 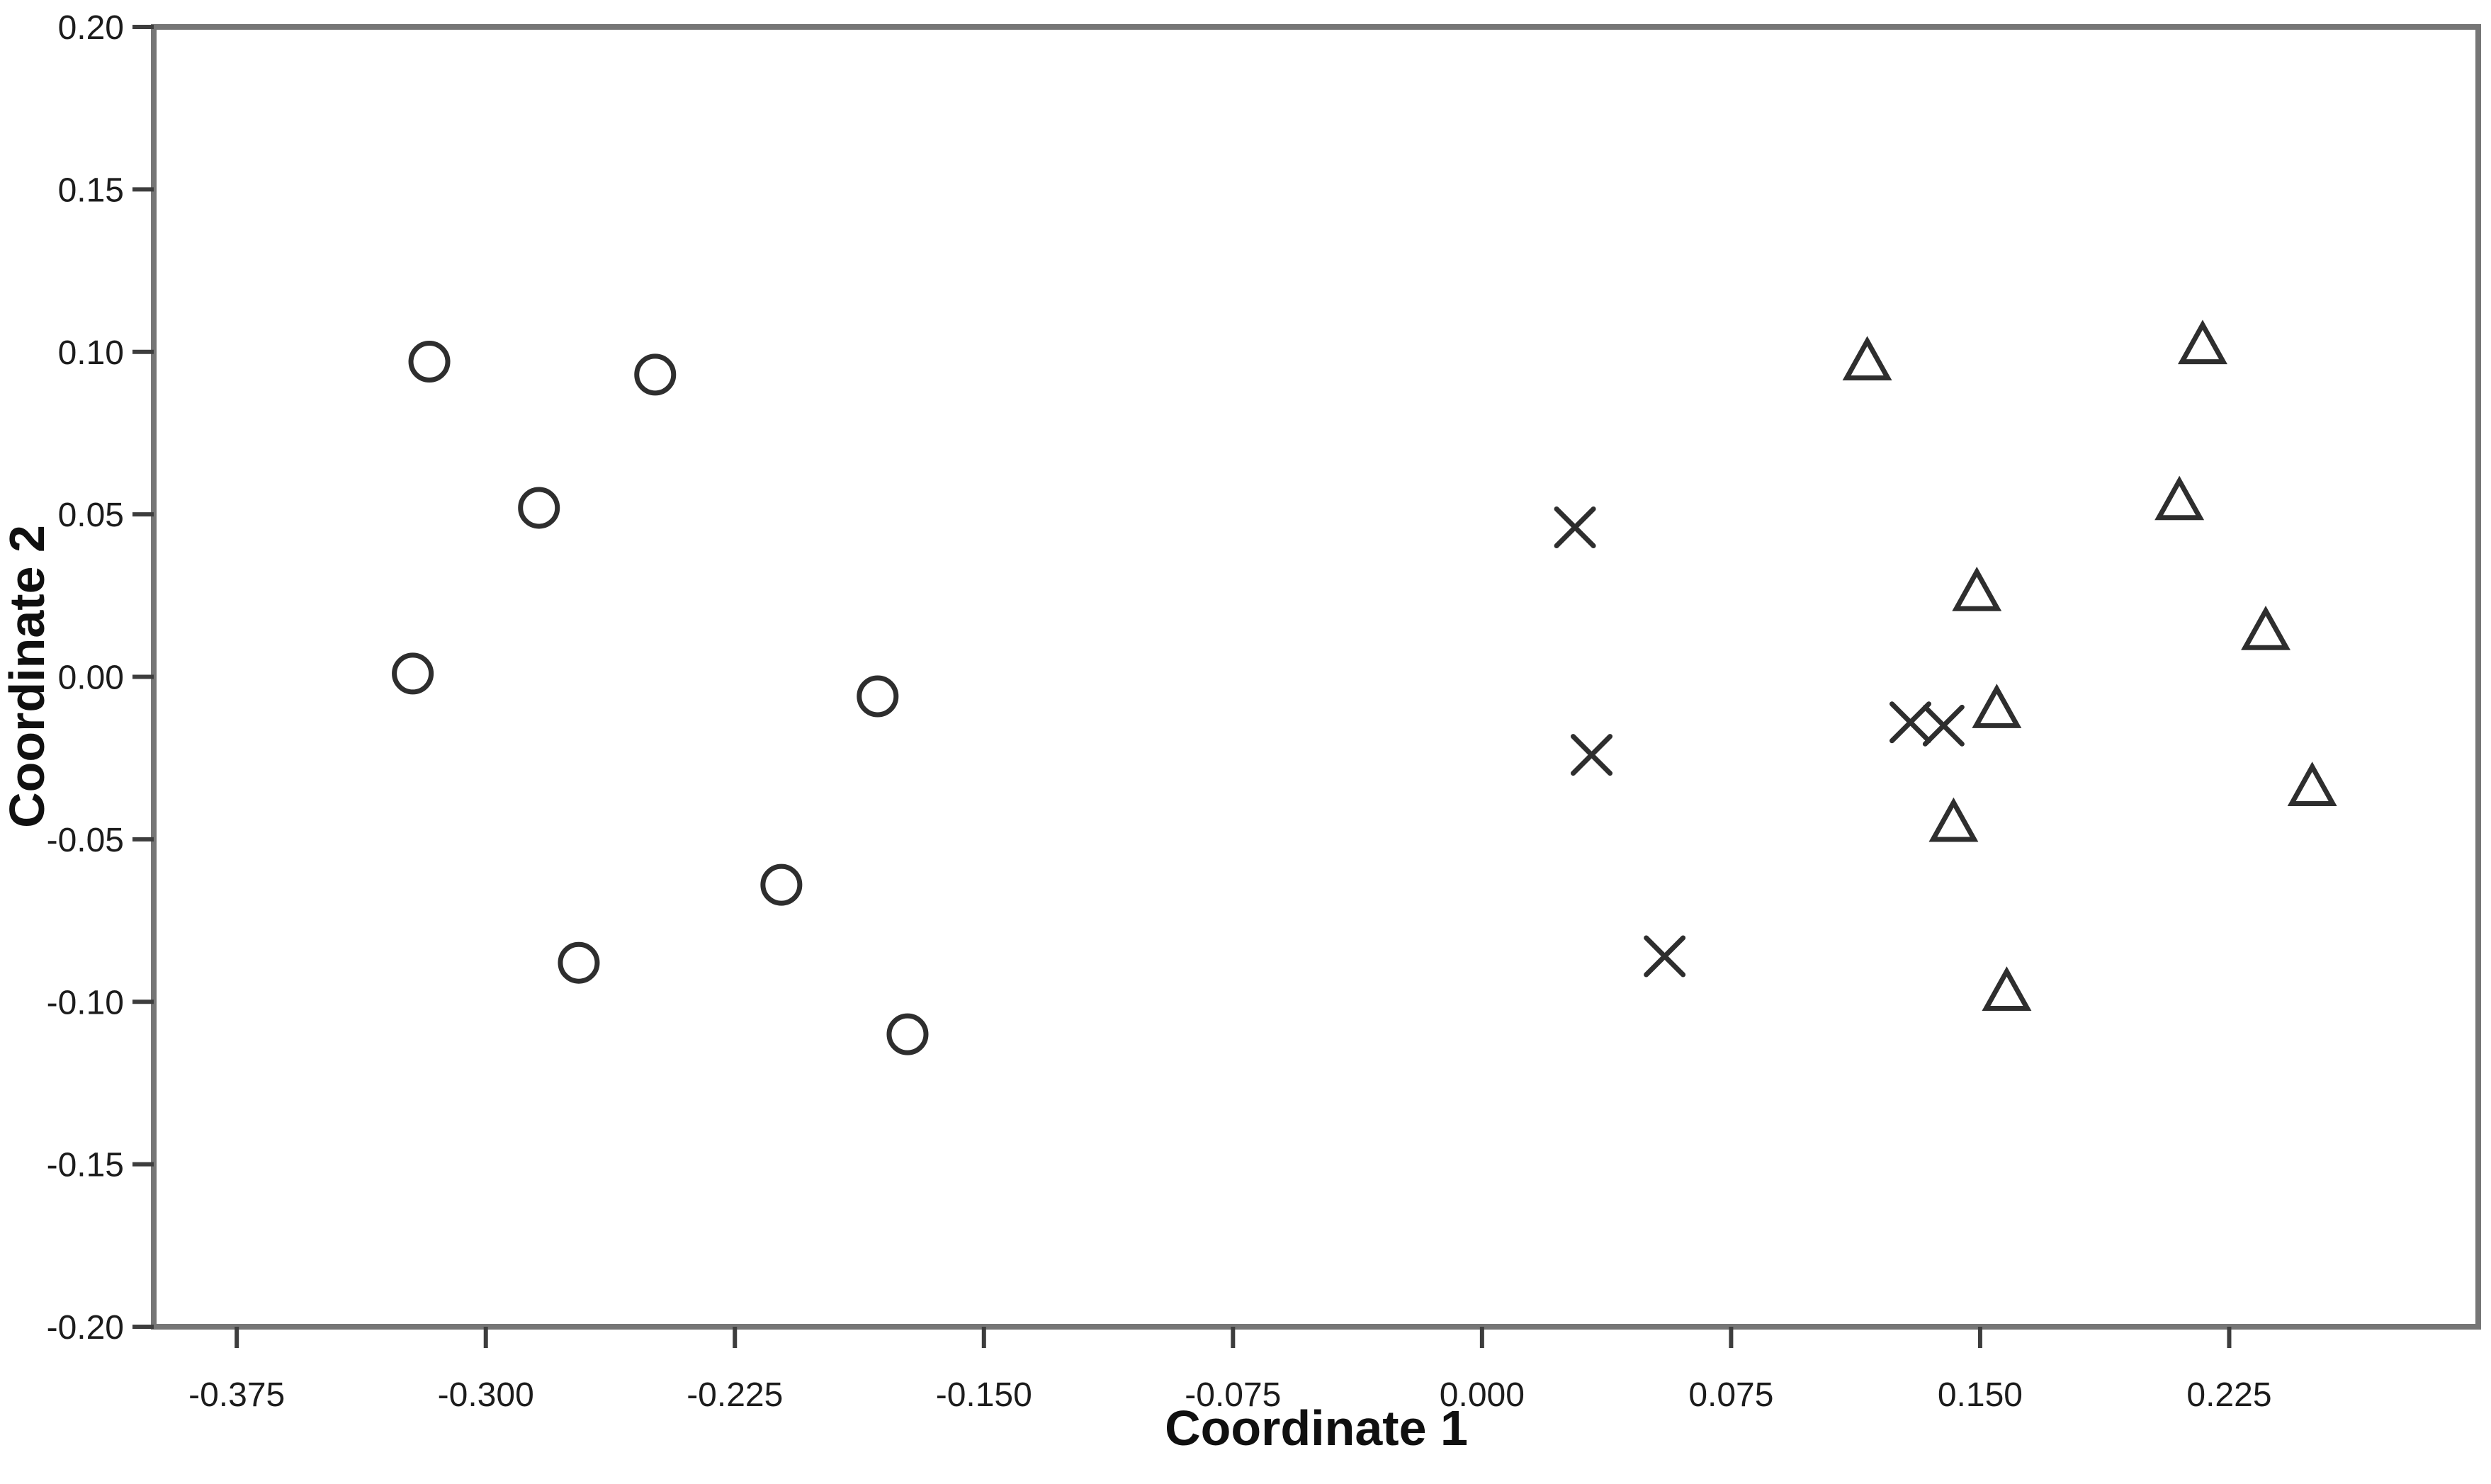 I want to click on x-tick-label: 0.150, so click(x=1980, y=1395).